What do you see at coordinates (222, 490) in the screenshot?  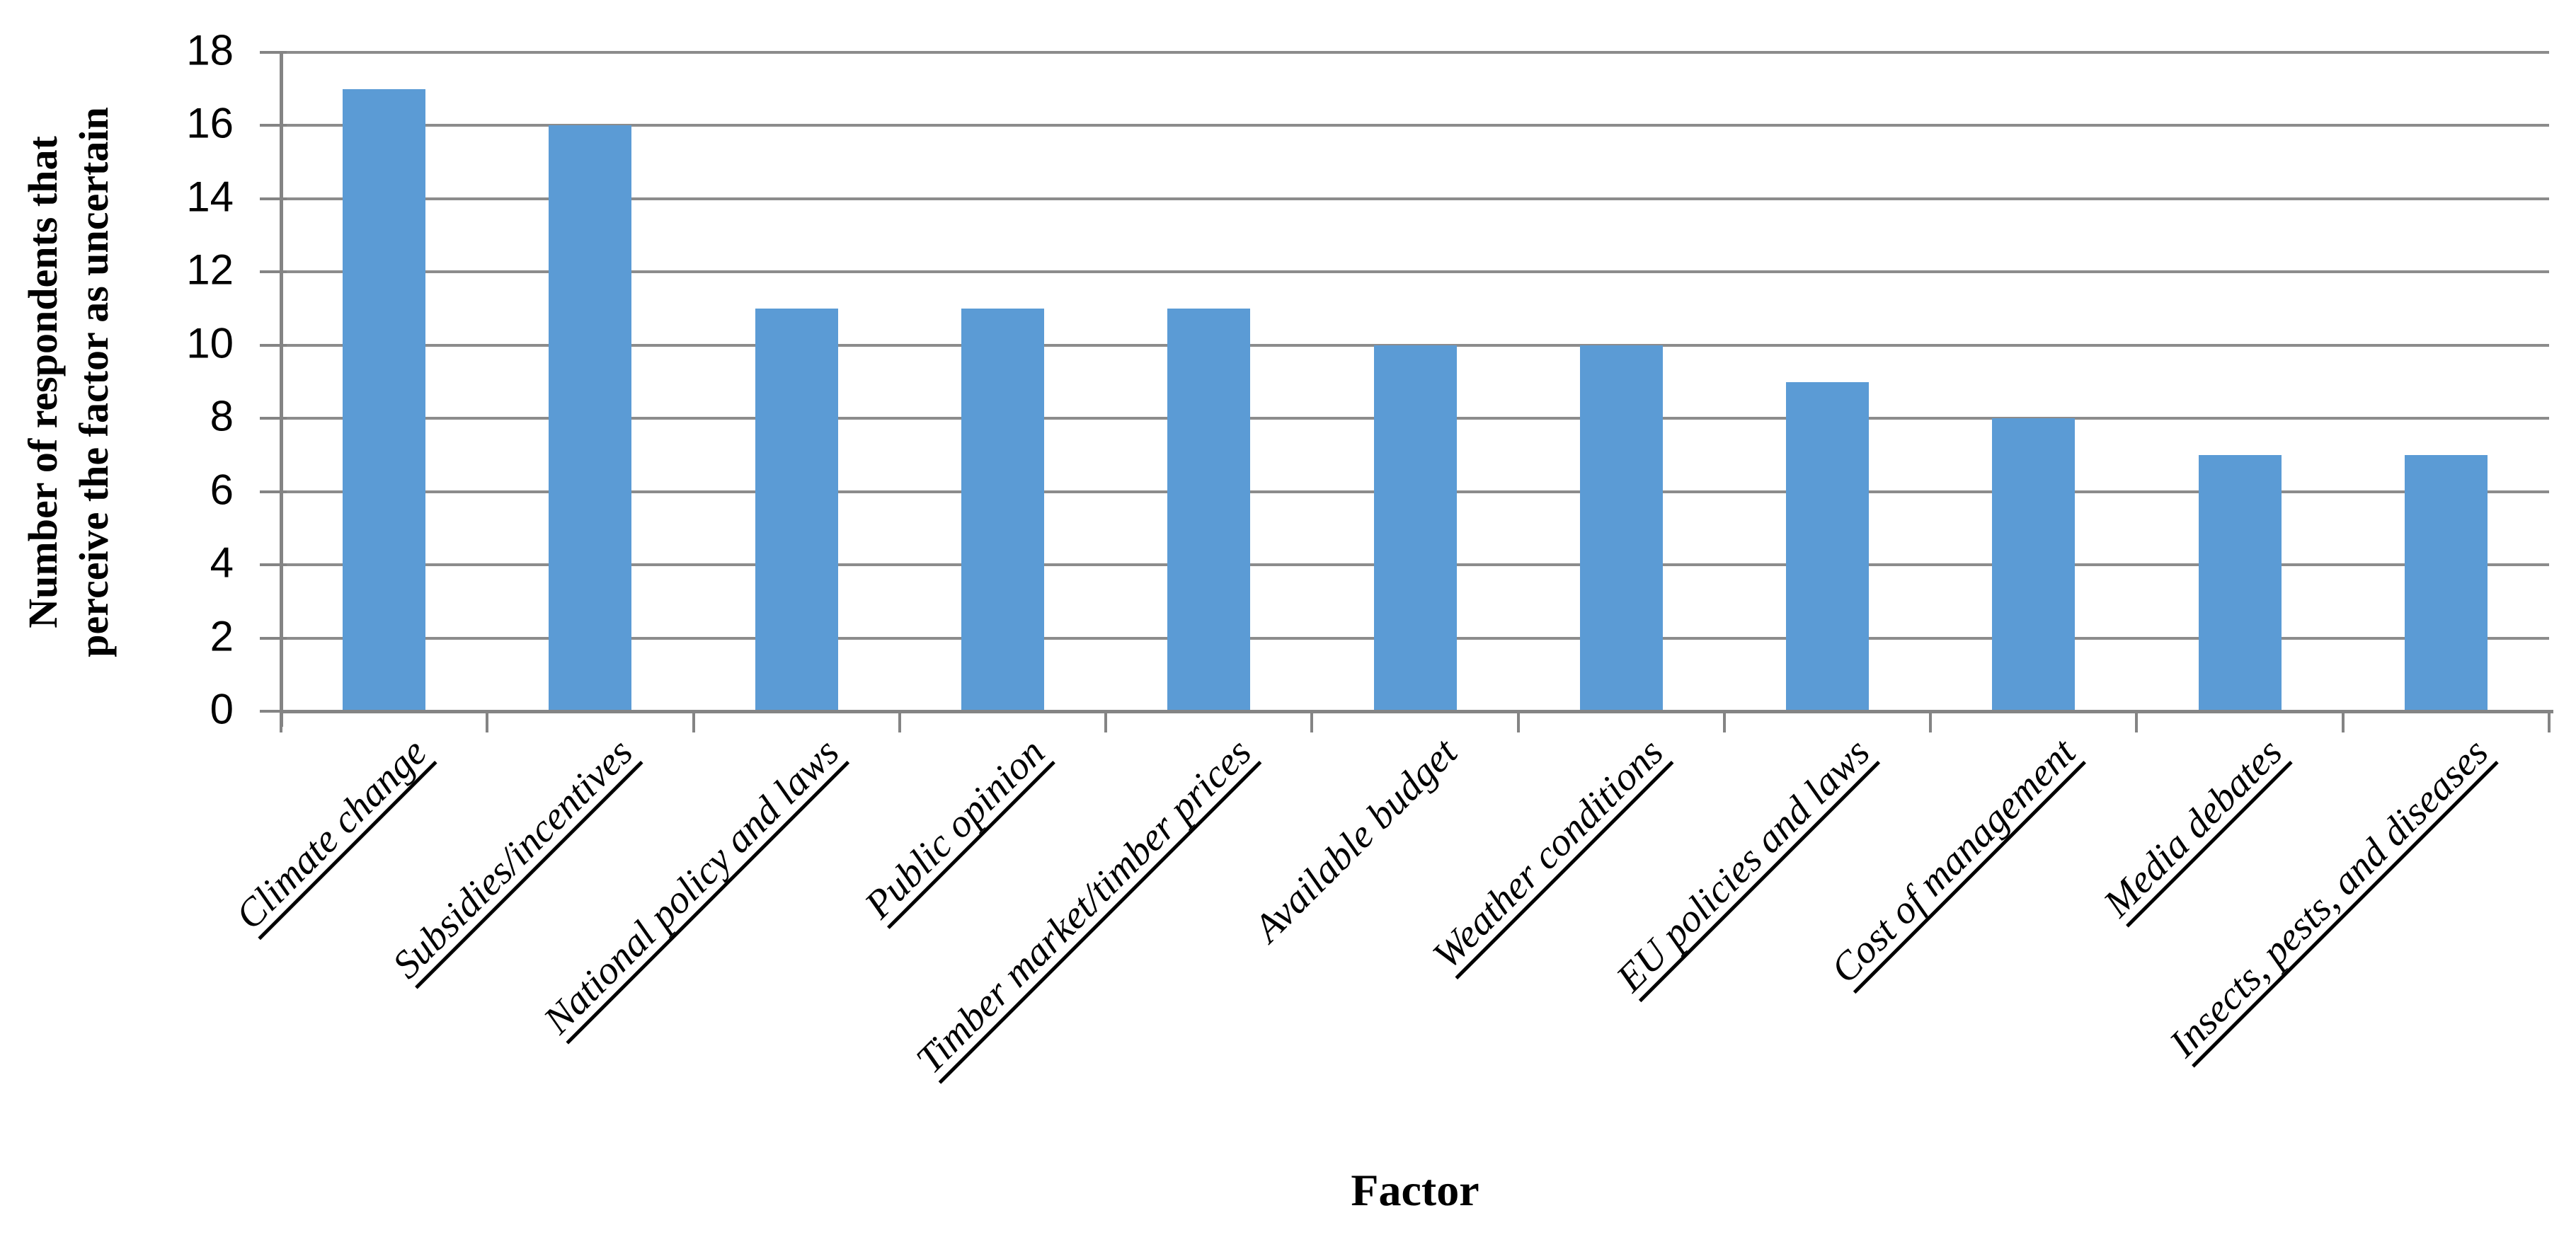 I see `y-tick-label: 6` at bounding box center [222, 490].